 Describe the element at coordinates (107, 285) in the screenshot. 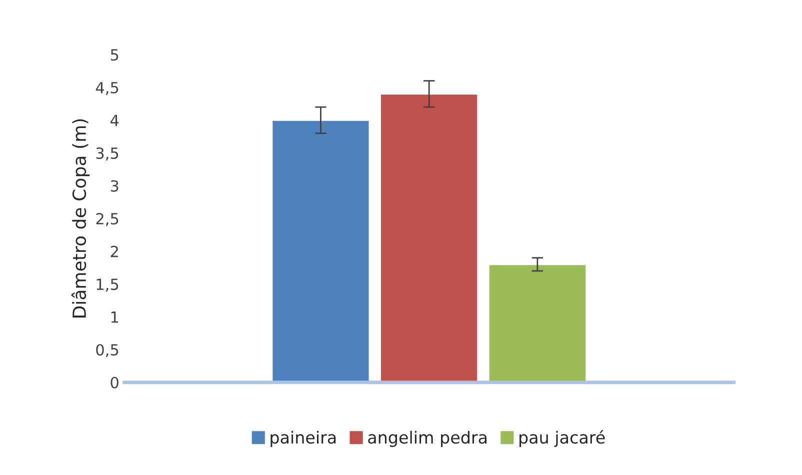

I see `y-tick-label: 1,5` at that location.